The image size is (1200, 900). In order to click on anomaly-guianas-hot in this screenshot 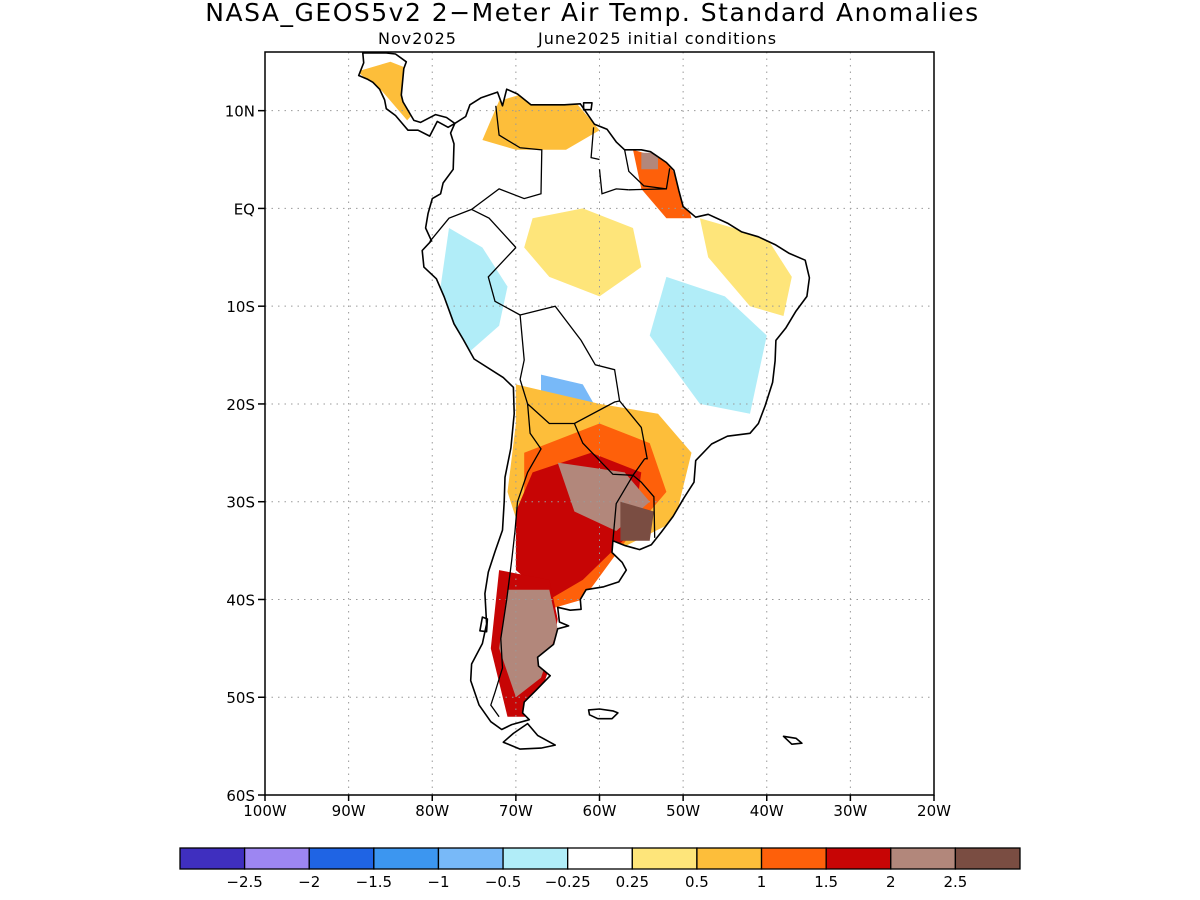, I will do `click(649, 161)`.